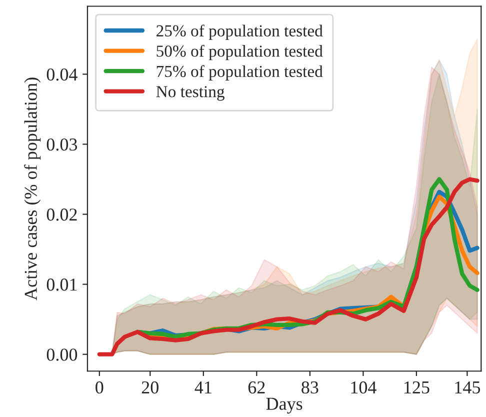  Describe the element at coordinates (190, 93) in the screenshot. I see `legend-label: No testing` at that location.